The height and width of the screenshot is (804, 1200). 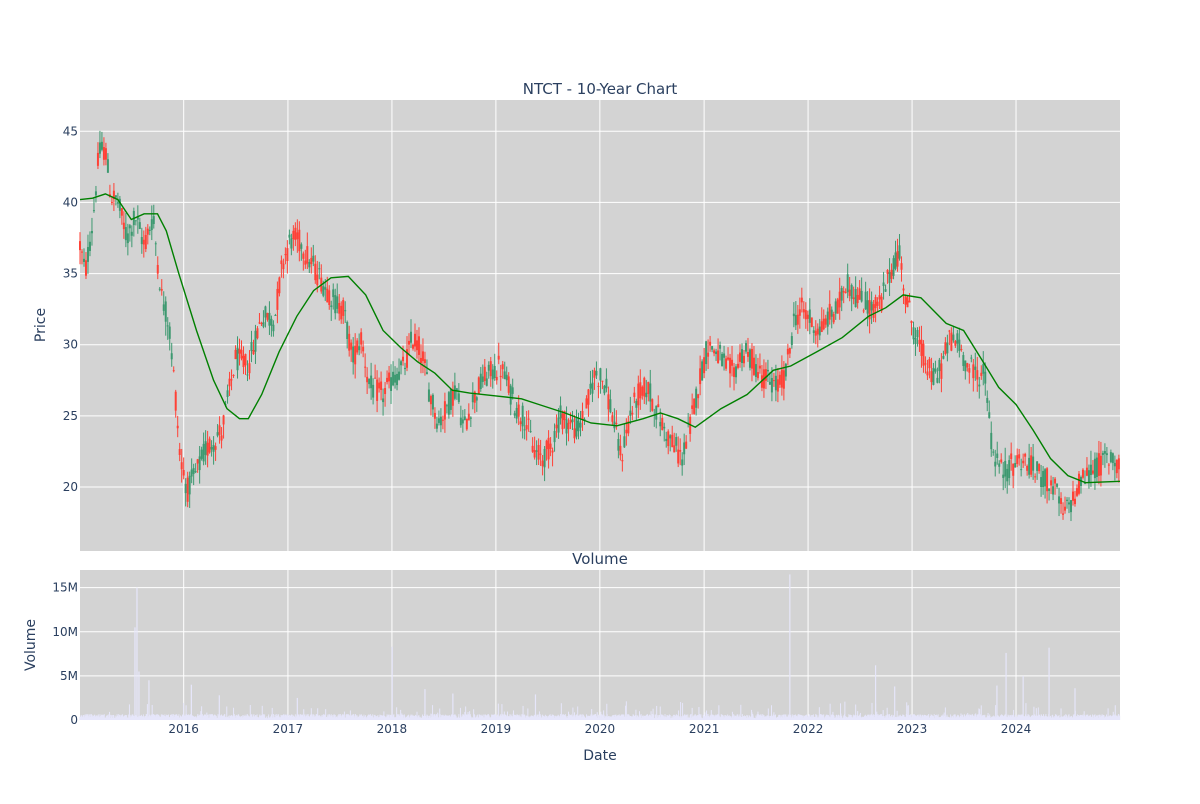 What do you see at coordinates (74, 720) in the screenshot?
I see `volume-y-tick-label: 0` at bounding box center [74, 720].